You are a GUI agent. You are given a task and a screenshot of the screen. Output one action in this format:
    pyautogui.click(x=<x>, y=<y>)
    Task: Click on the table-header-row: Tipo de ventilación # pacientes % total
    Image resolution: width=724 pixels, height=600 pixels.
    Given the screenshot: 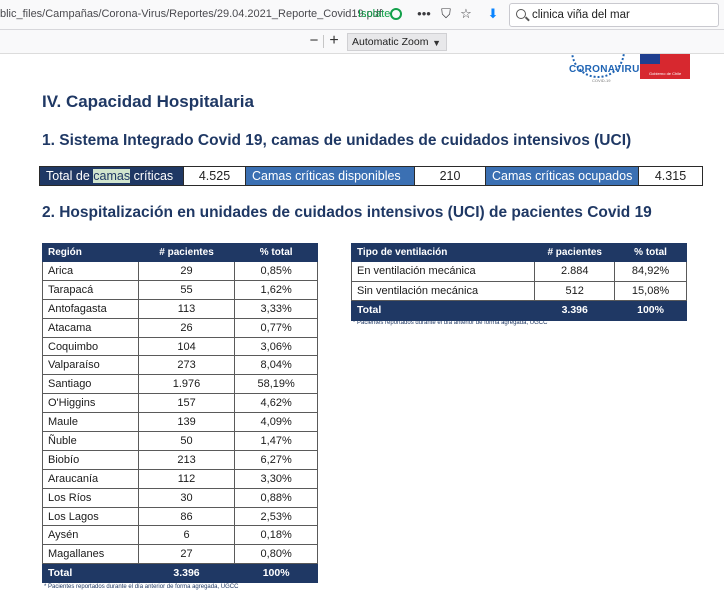 What is the action you would take?
    pyautogui.click(x=518, y=252)
    